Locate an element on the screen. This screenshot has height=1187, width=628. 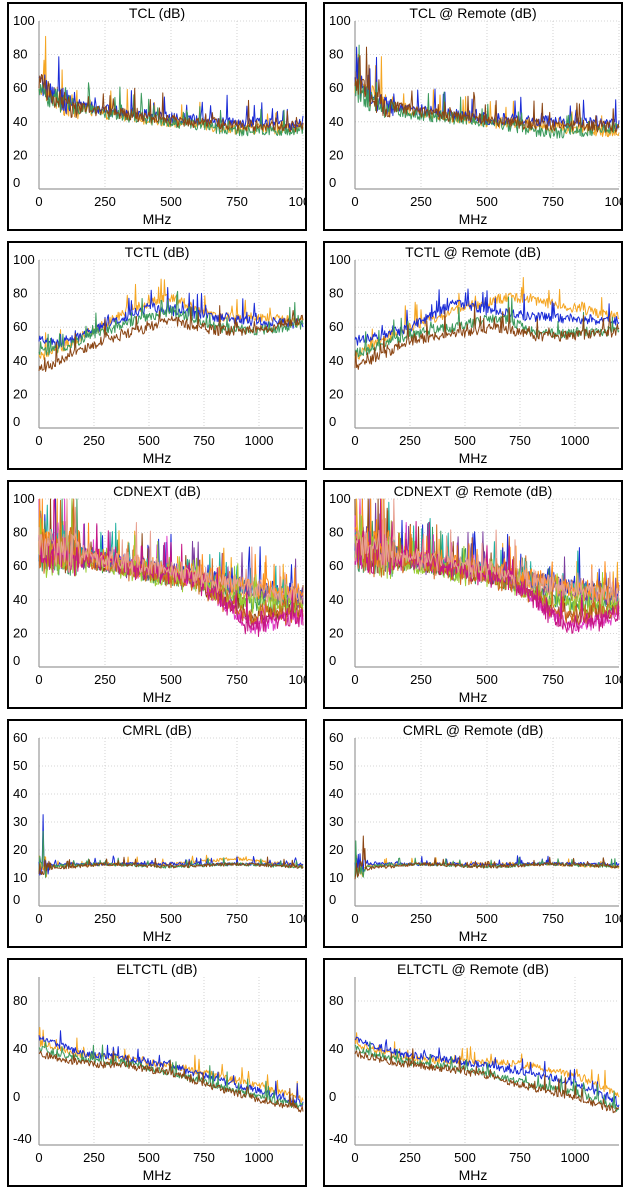
chart-panel-tctl: 0 20 40 60 80 100 0 250 500 750 1000 TCTL (dB) MHz is located at coordinates (157, 355).